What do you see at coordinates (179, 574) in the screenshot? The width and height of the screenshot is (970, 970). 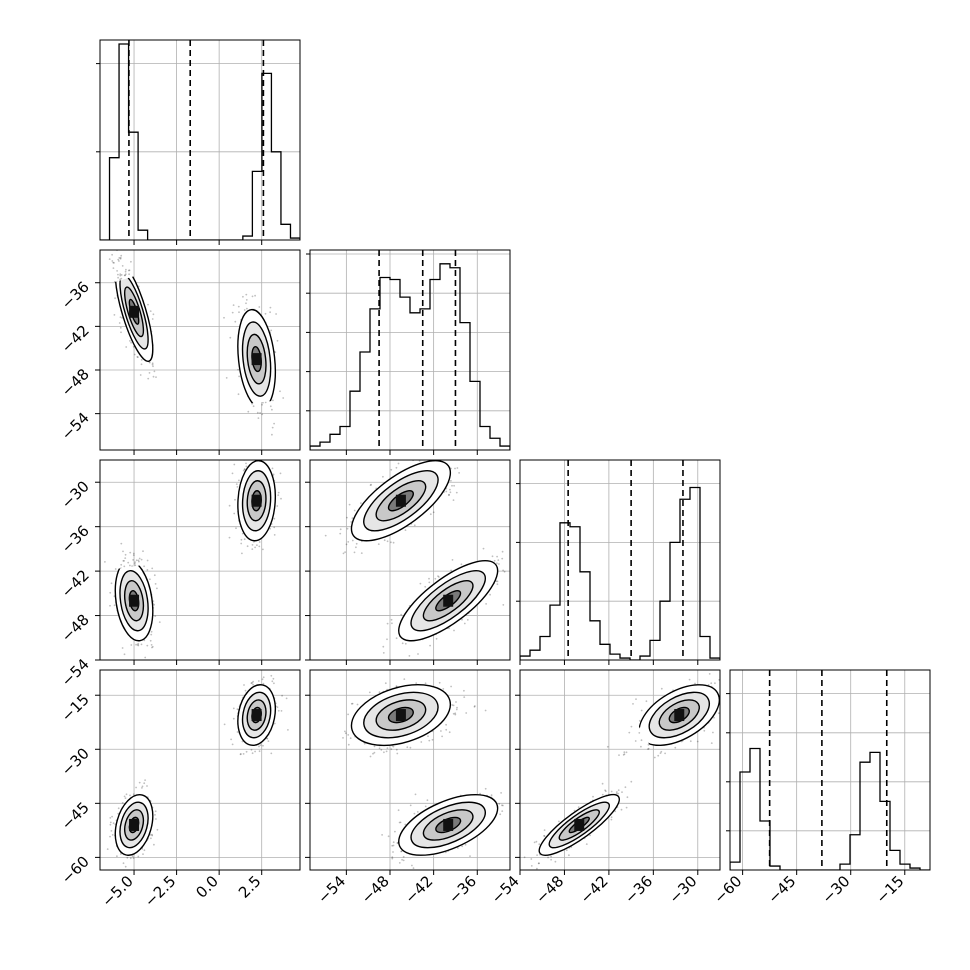 I see `scatter-panel-2-0: −54−48−42−36−30` at bounding box center [179, 574].